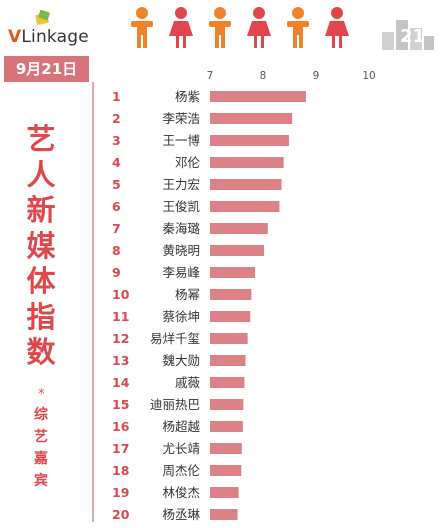  I want to click on category-label: 杨紫, so click(187, 96).